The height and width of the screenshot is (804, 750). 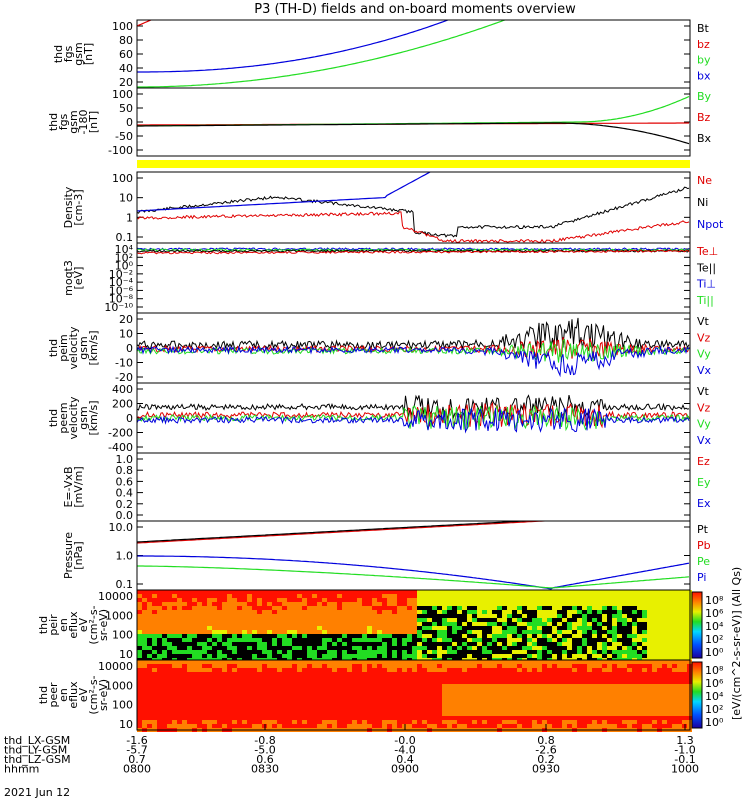 I want to click on colorbar-tick-label: 10⁰, so click(x=714, y=652).